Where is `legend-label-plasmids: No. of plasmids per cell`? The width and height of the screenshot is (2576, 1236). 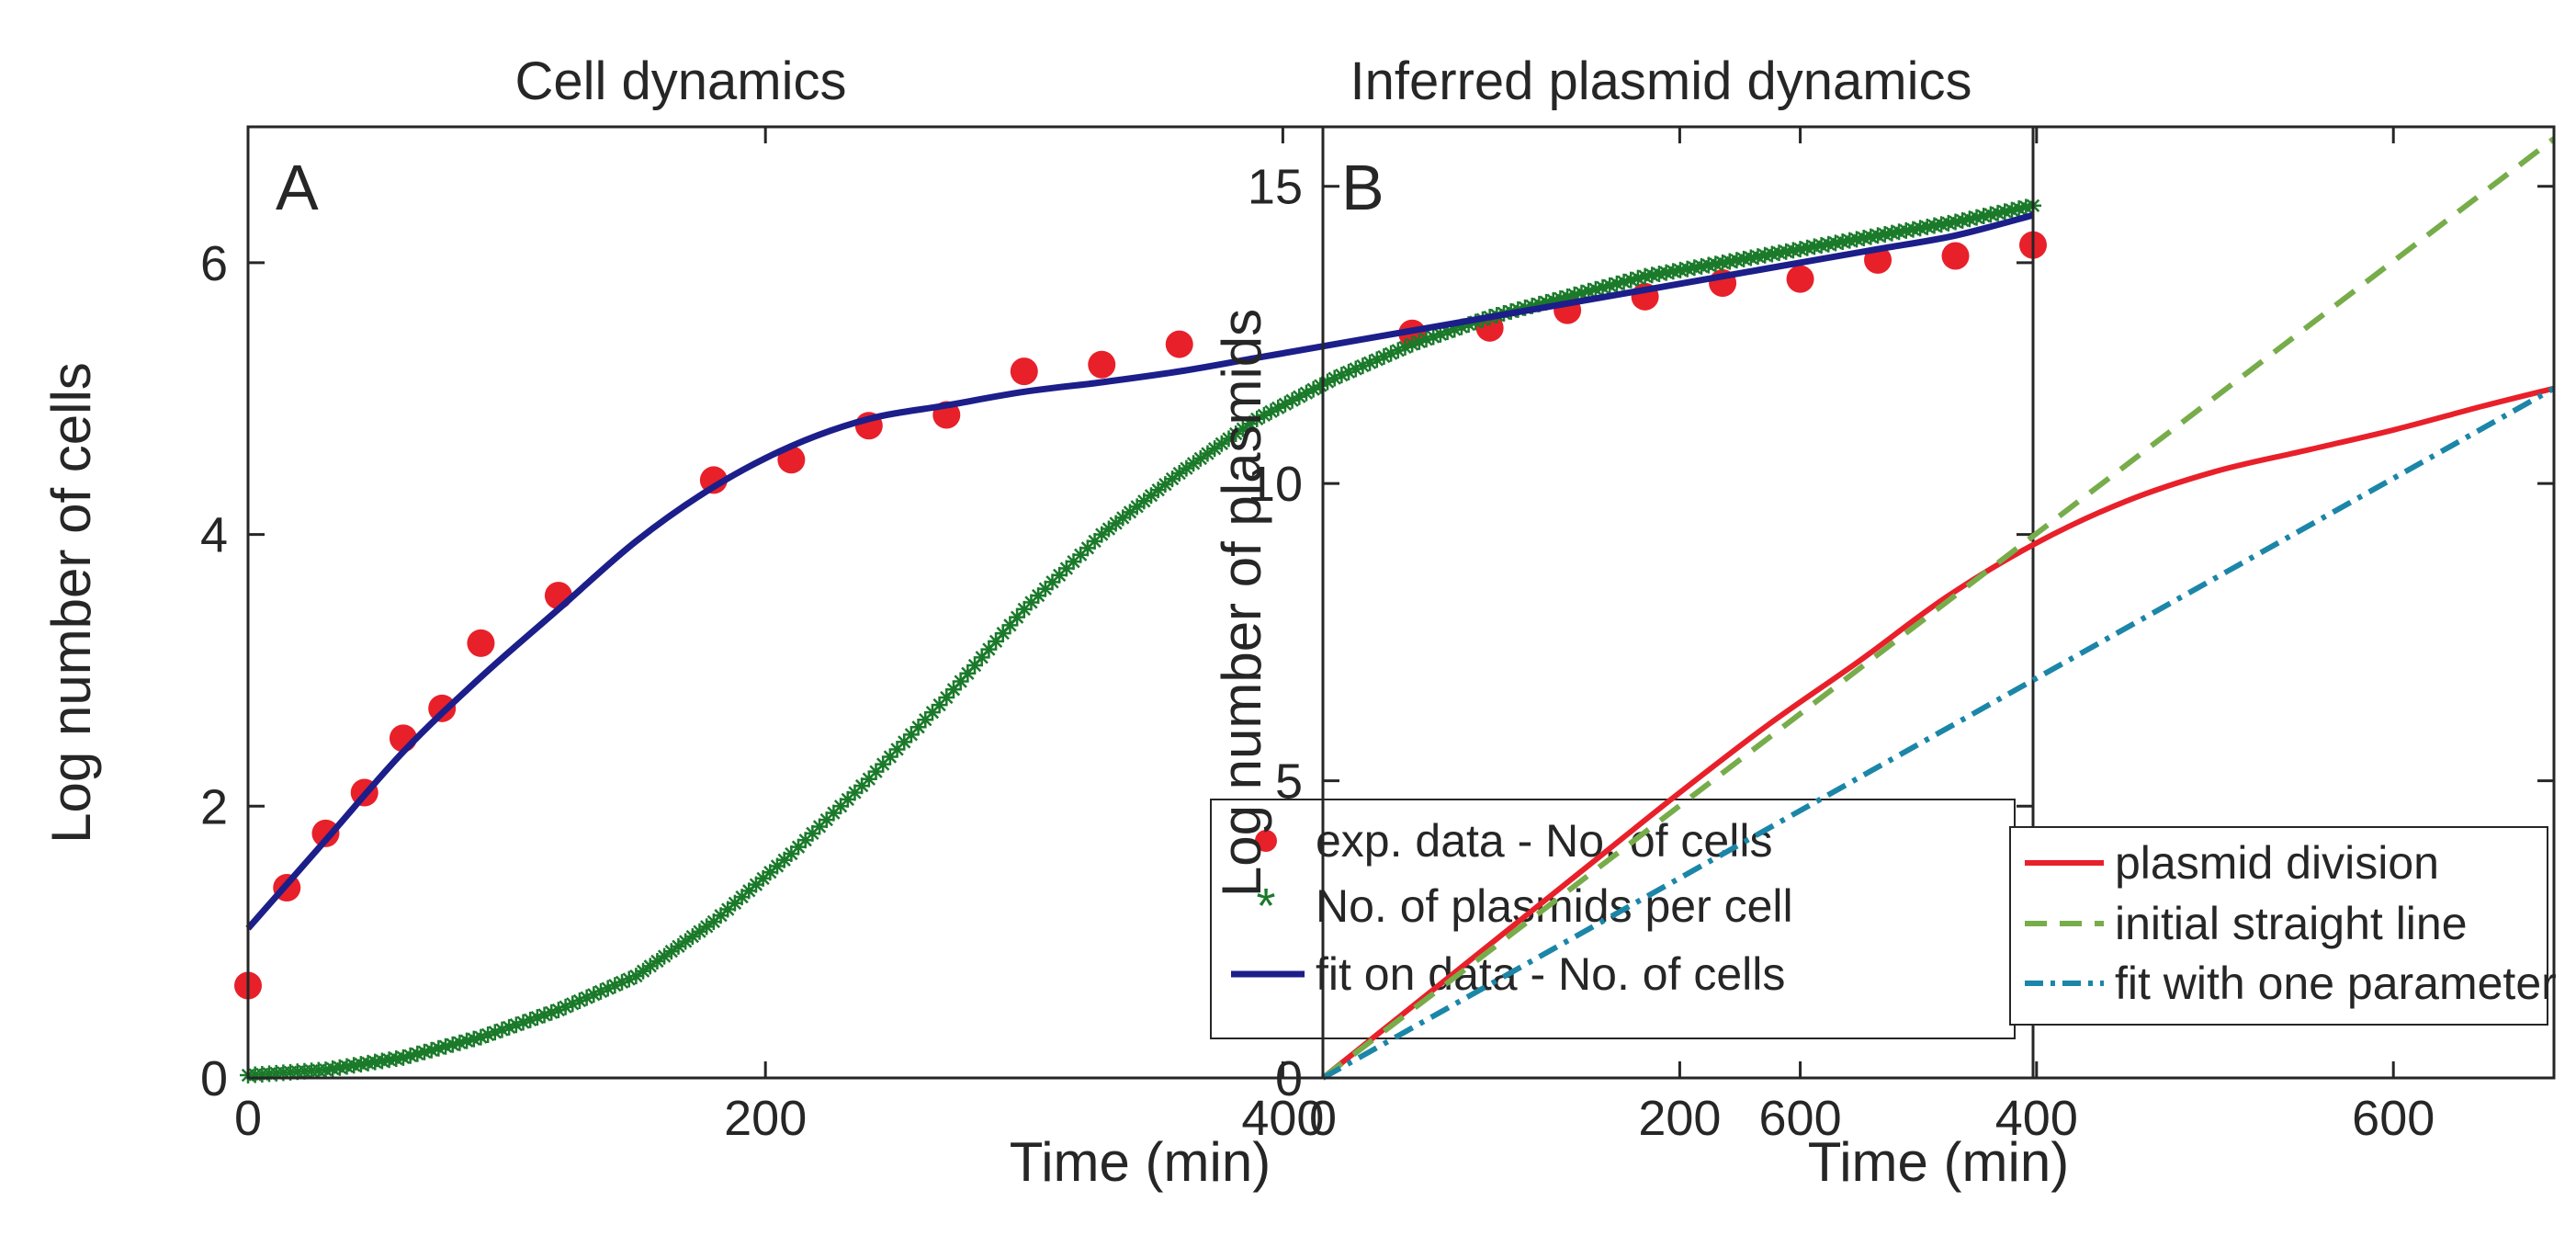 legend-label-plasmids: No. of plasmids per cell is located at coordinates (1554, 906).